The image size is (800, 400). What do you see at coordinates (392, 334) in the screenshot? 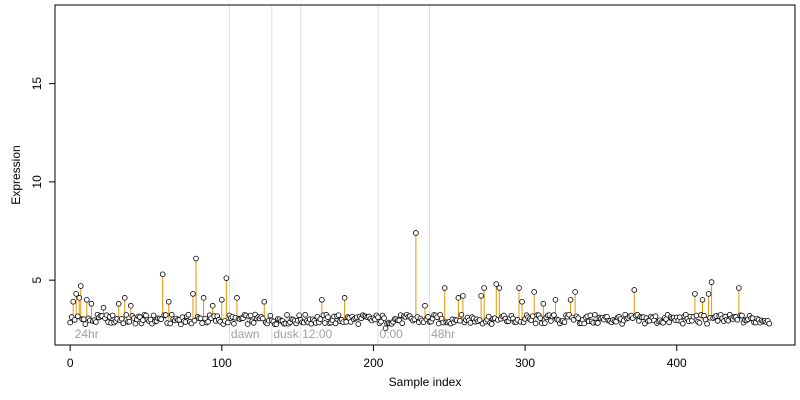
I see `segment-label: 0:00` at bounding box center [392, 334].